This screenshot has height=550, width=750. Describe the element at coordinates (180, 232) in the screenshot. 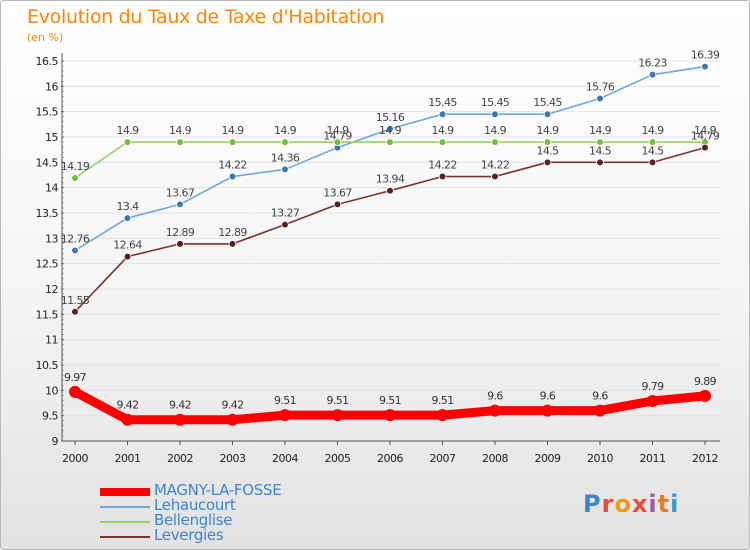

I see `data-label: 12.89` at that location.